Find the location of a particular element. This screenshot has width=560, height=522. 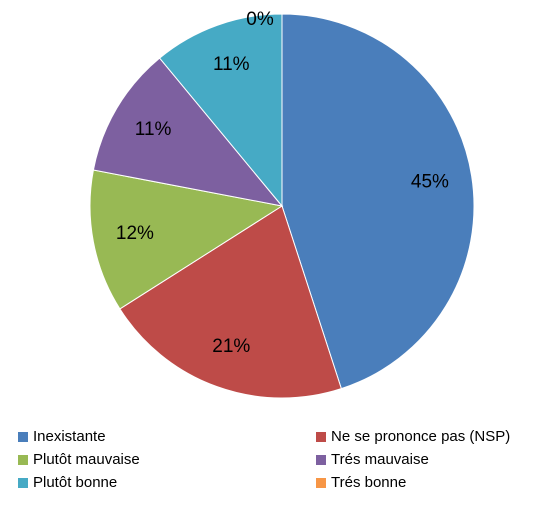

legend-label: Ne se prononce pas (NSP) is located at coordinates (420, 436).